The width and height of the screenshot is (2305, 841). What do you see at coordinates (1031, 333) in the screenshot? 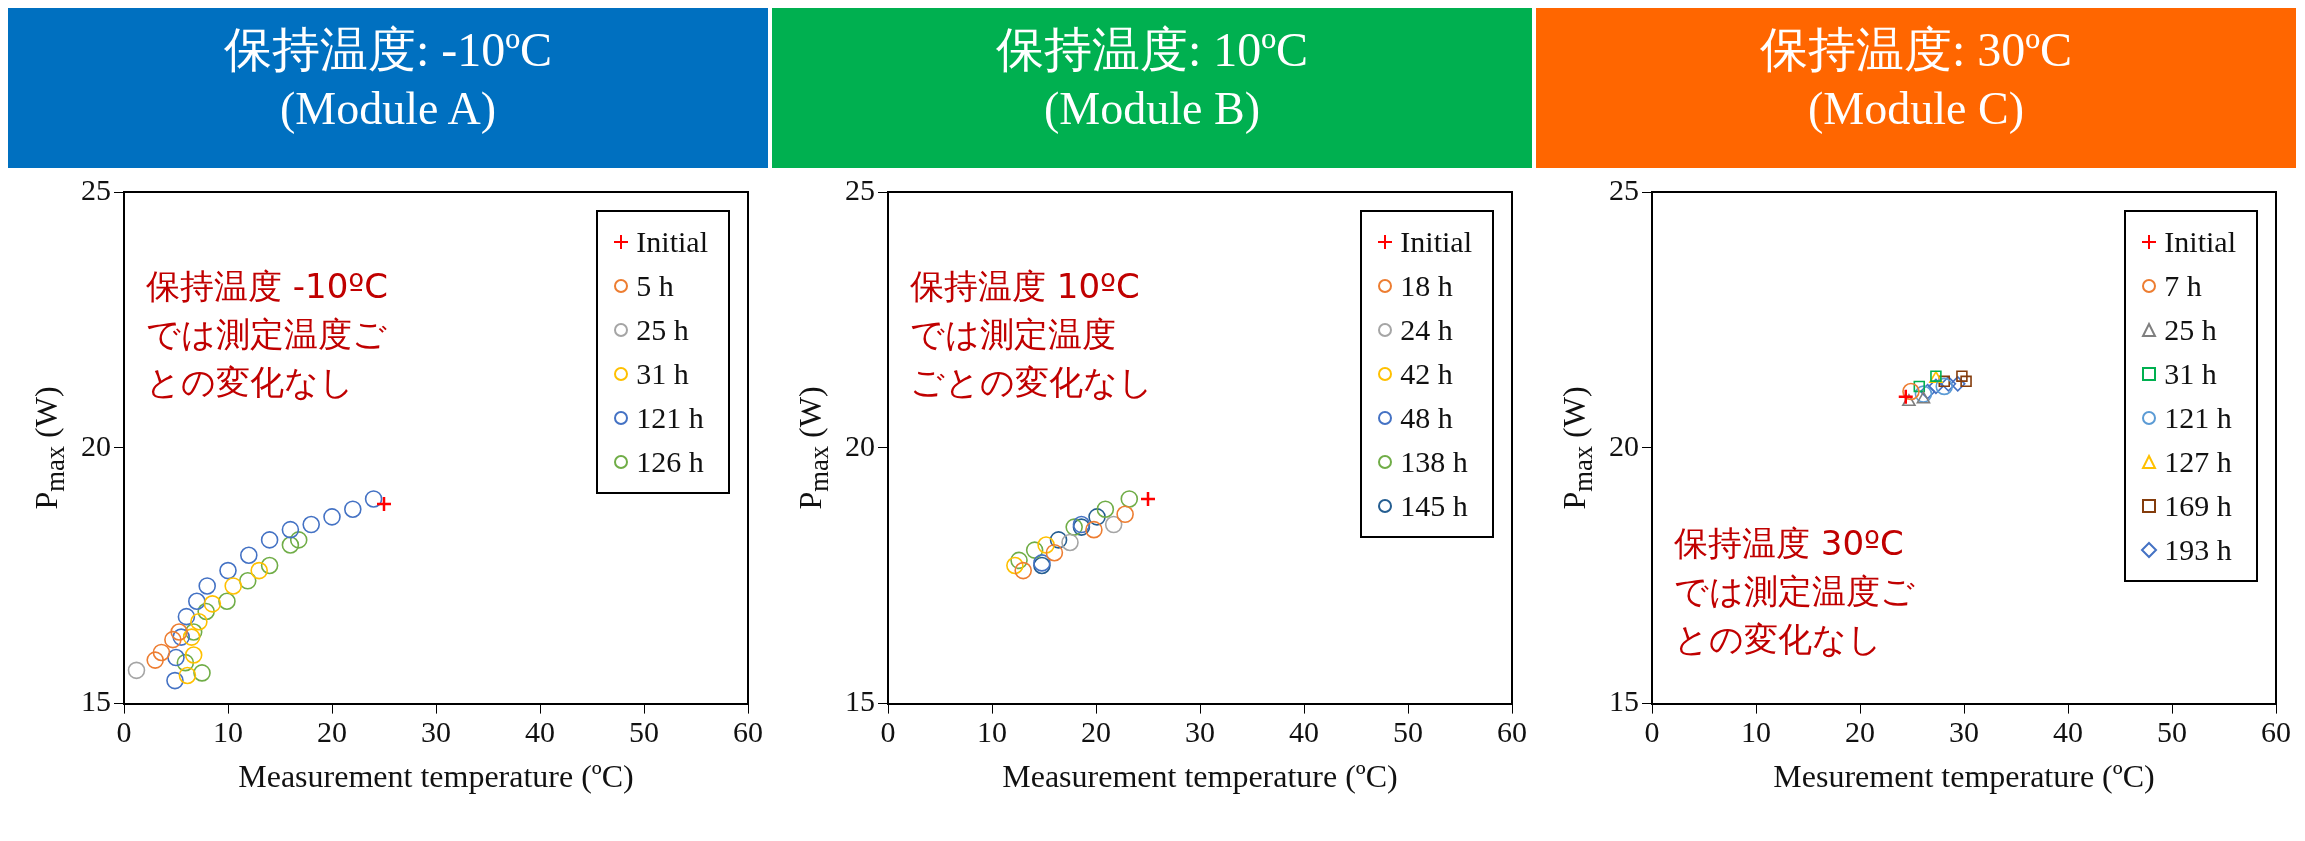
I see `annotation: 保持温度 10ºCでは測定温度ごとの変化なし` at bounding box center [1031, 333].